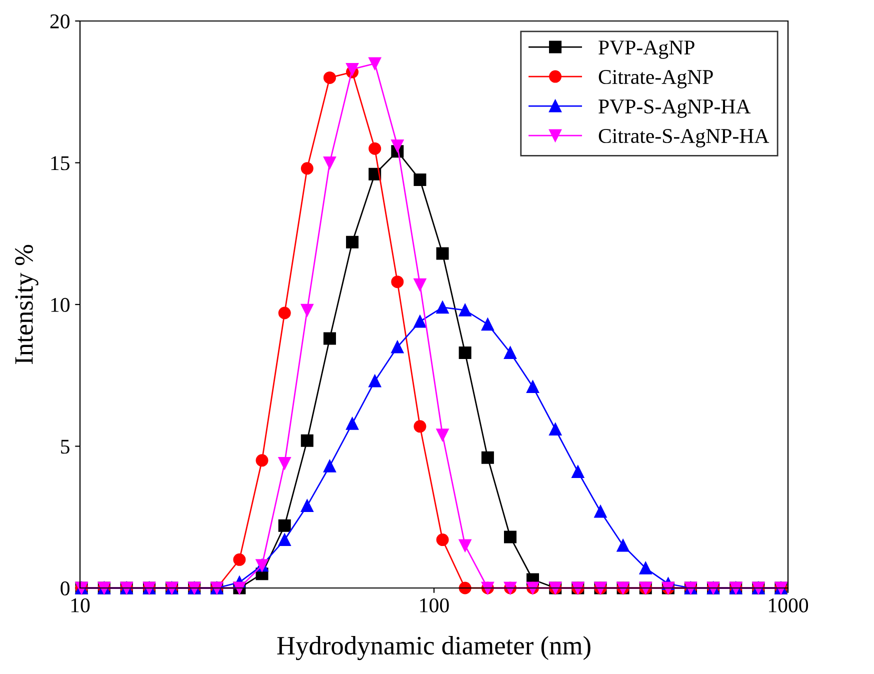 This screenshot has height=674, width=874. What do you see at coordinates (60, 305) in the screenshot?
I see `y-tick-label: 10` at bounding box center [60, 305].